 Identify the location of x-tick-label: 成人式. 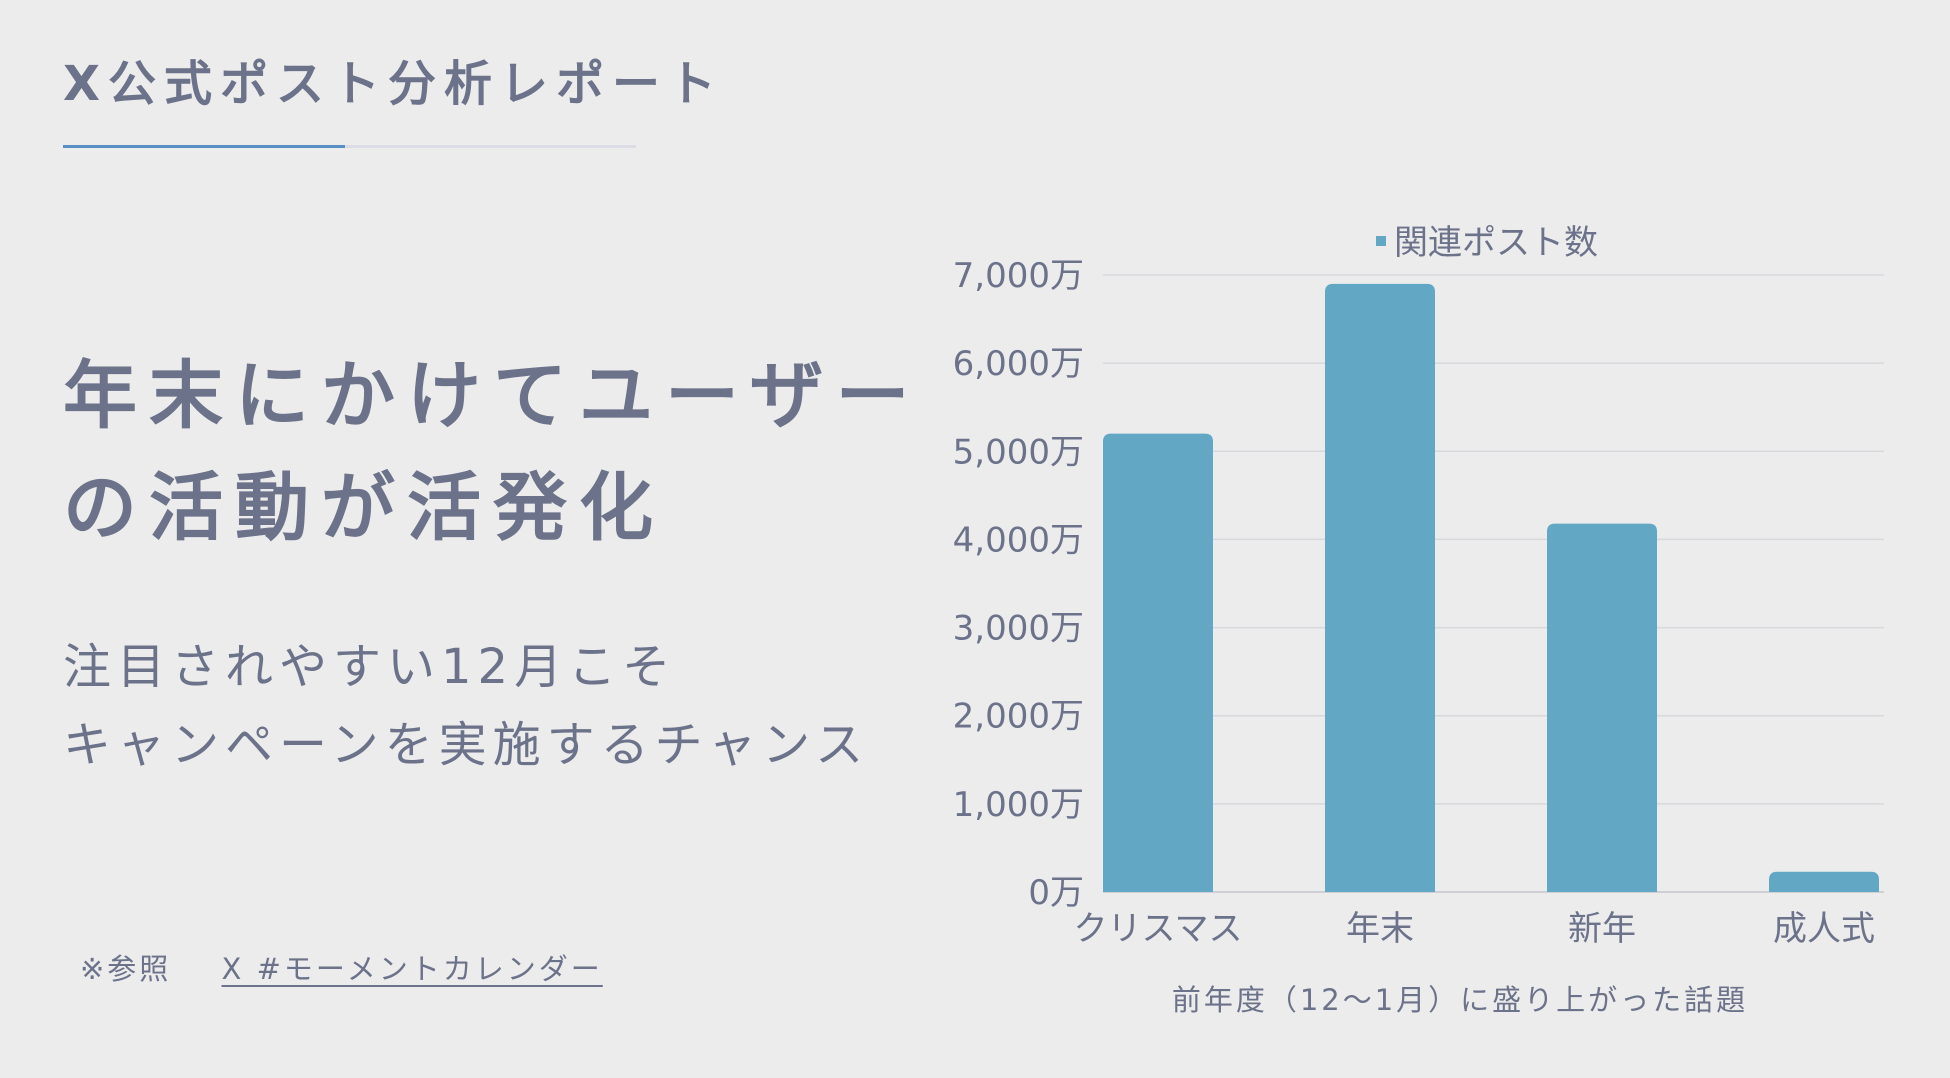
(1824, 929).